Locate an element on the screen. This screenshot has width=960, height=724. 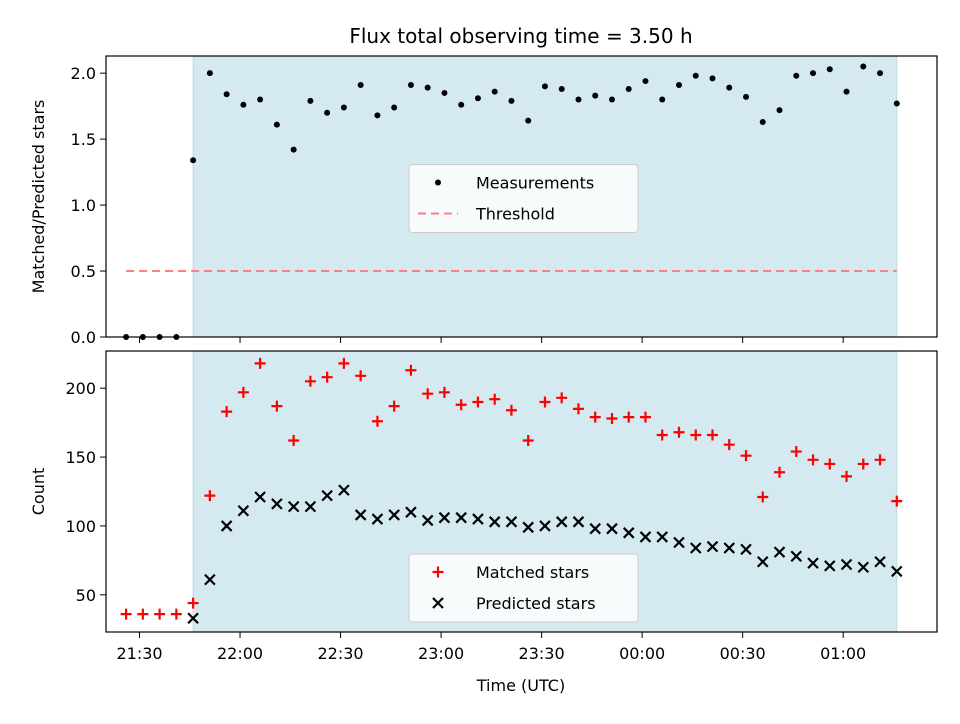
legend-predicted-stars-swatch is located at coordinates (438, 603).